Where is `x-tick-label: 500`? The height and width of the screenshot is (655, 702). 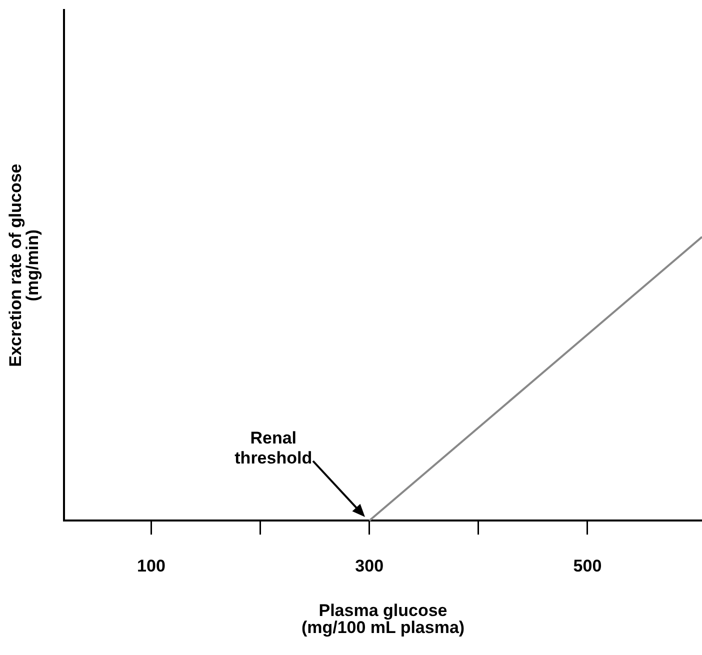
x-tick-label: 500 is located at coordinates (587, 566).